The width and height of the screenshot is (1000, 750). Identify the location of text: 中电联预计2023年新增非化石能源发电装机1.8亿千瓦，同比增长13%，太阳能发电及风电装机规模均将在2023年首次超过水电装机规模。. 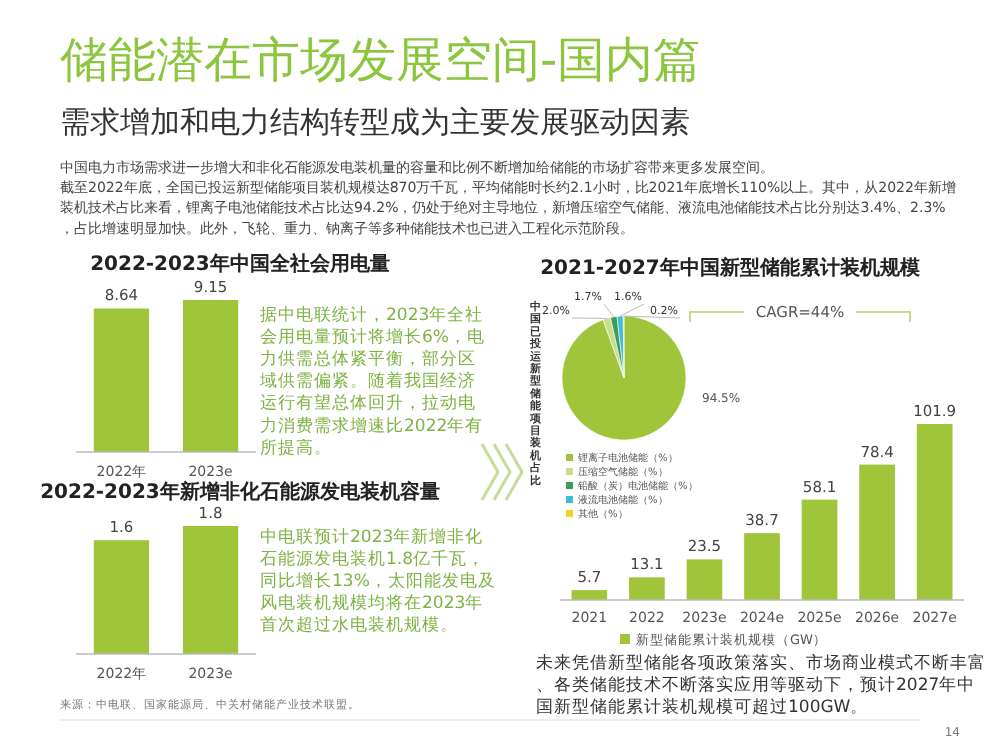
(378, 581).